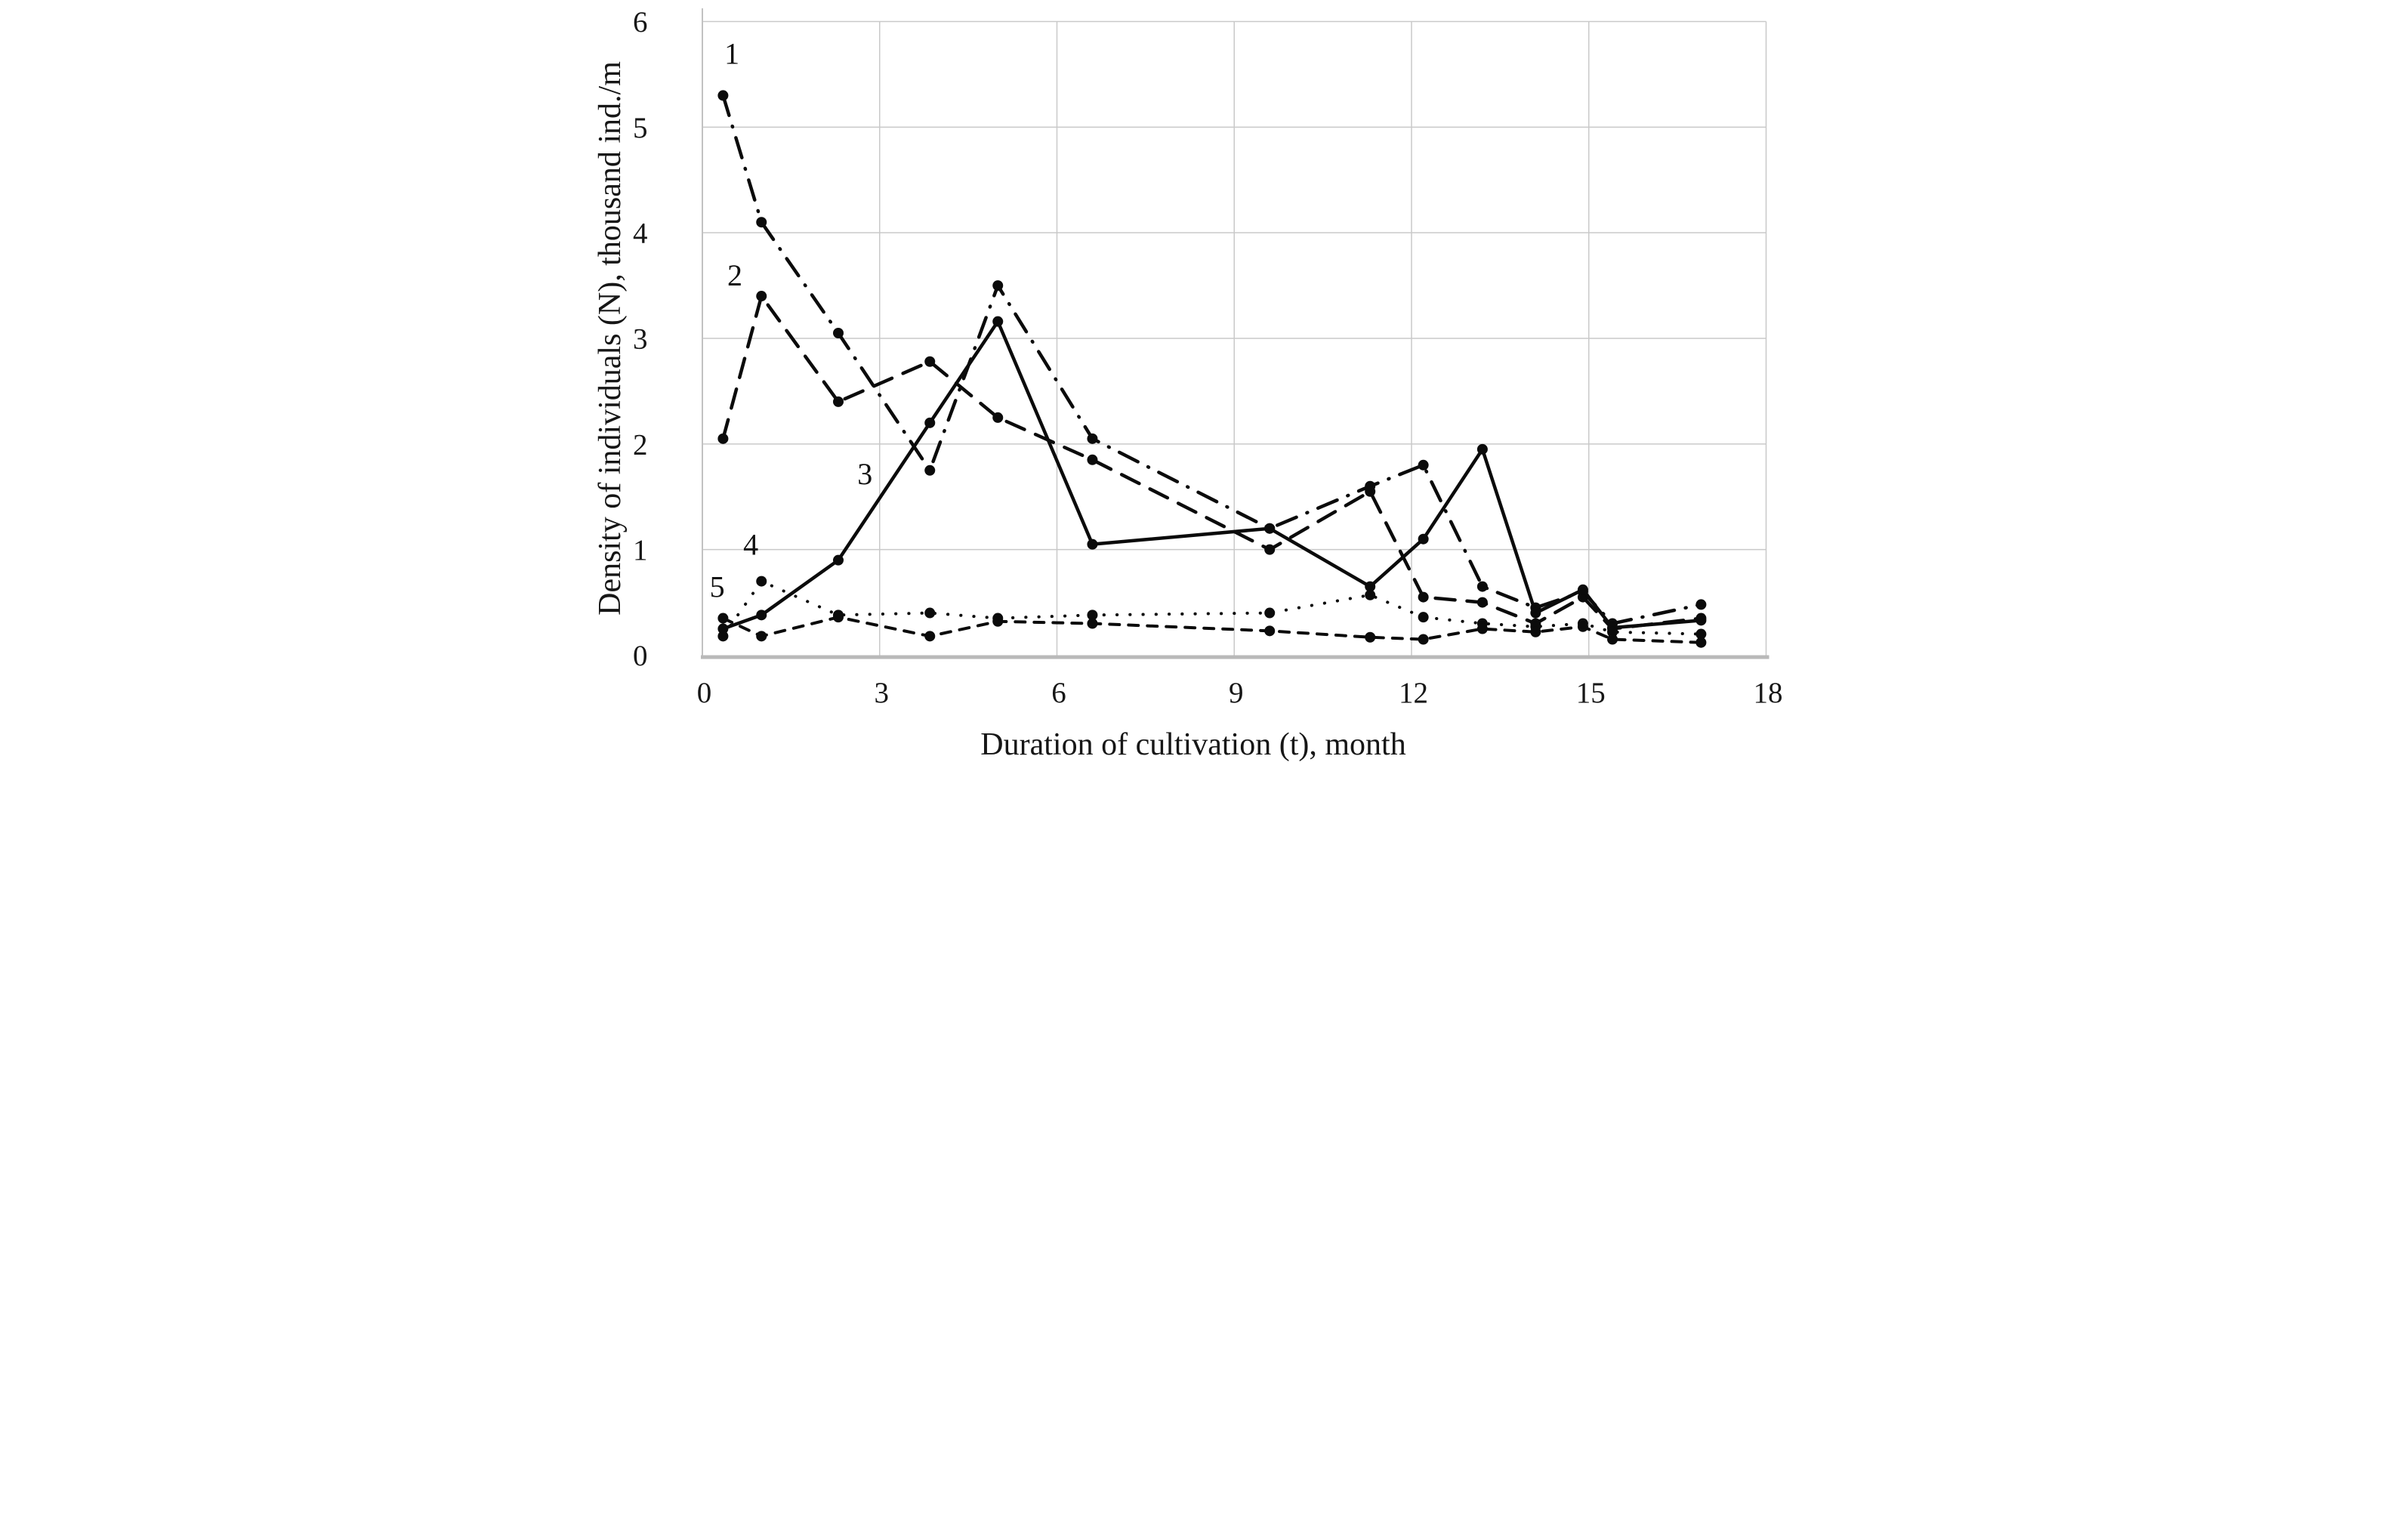 This screenshot has height=1540, width=2385. Describe the element at coordinates (1211, 630) in the screenshot. I see `series-5-line` at that location.